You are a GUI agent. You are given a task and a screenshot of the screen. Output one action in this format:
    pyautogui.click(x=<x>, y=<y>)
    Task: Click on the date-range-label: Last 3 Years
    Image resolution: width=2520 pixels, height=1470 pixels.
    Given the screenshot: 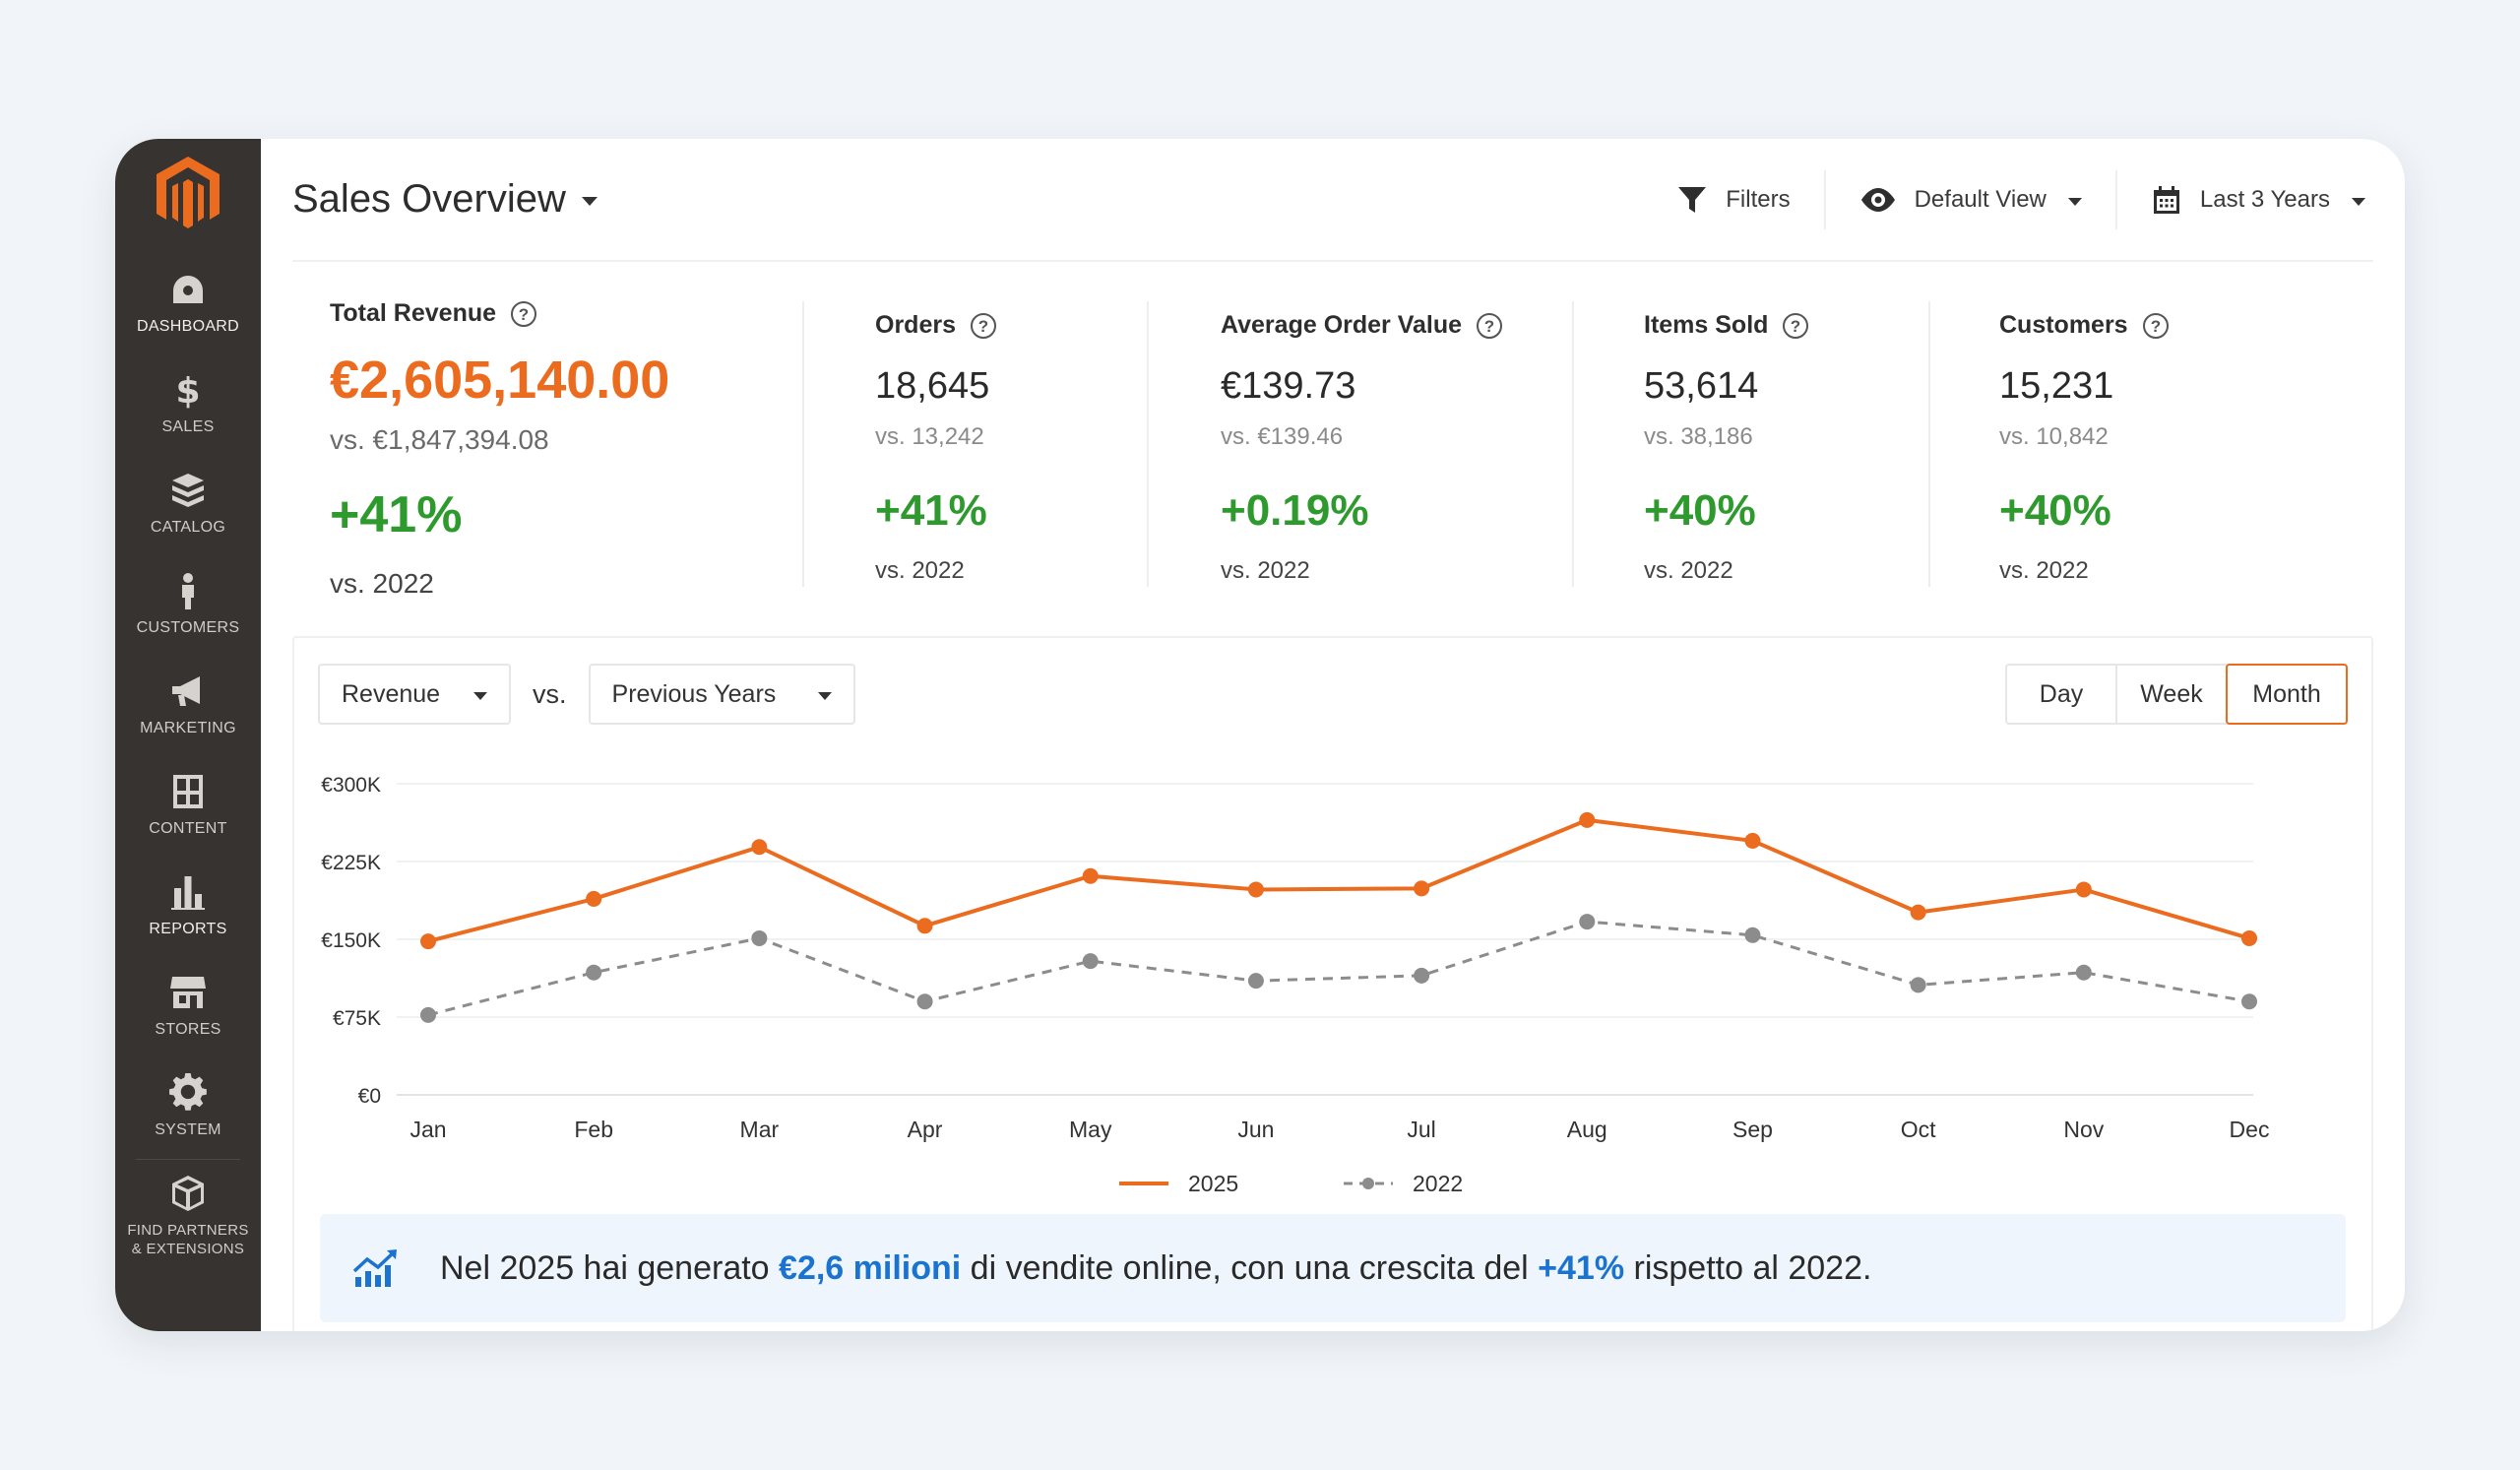 What is the action you would take?
    pyautogui.click(x=2264, y=199)
    